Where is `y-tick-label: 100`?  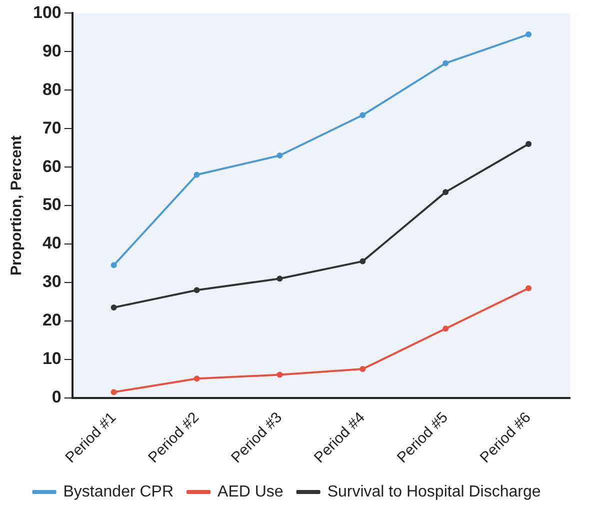
y-tick-label: 100 is located at coordinates (47, 12).